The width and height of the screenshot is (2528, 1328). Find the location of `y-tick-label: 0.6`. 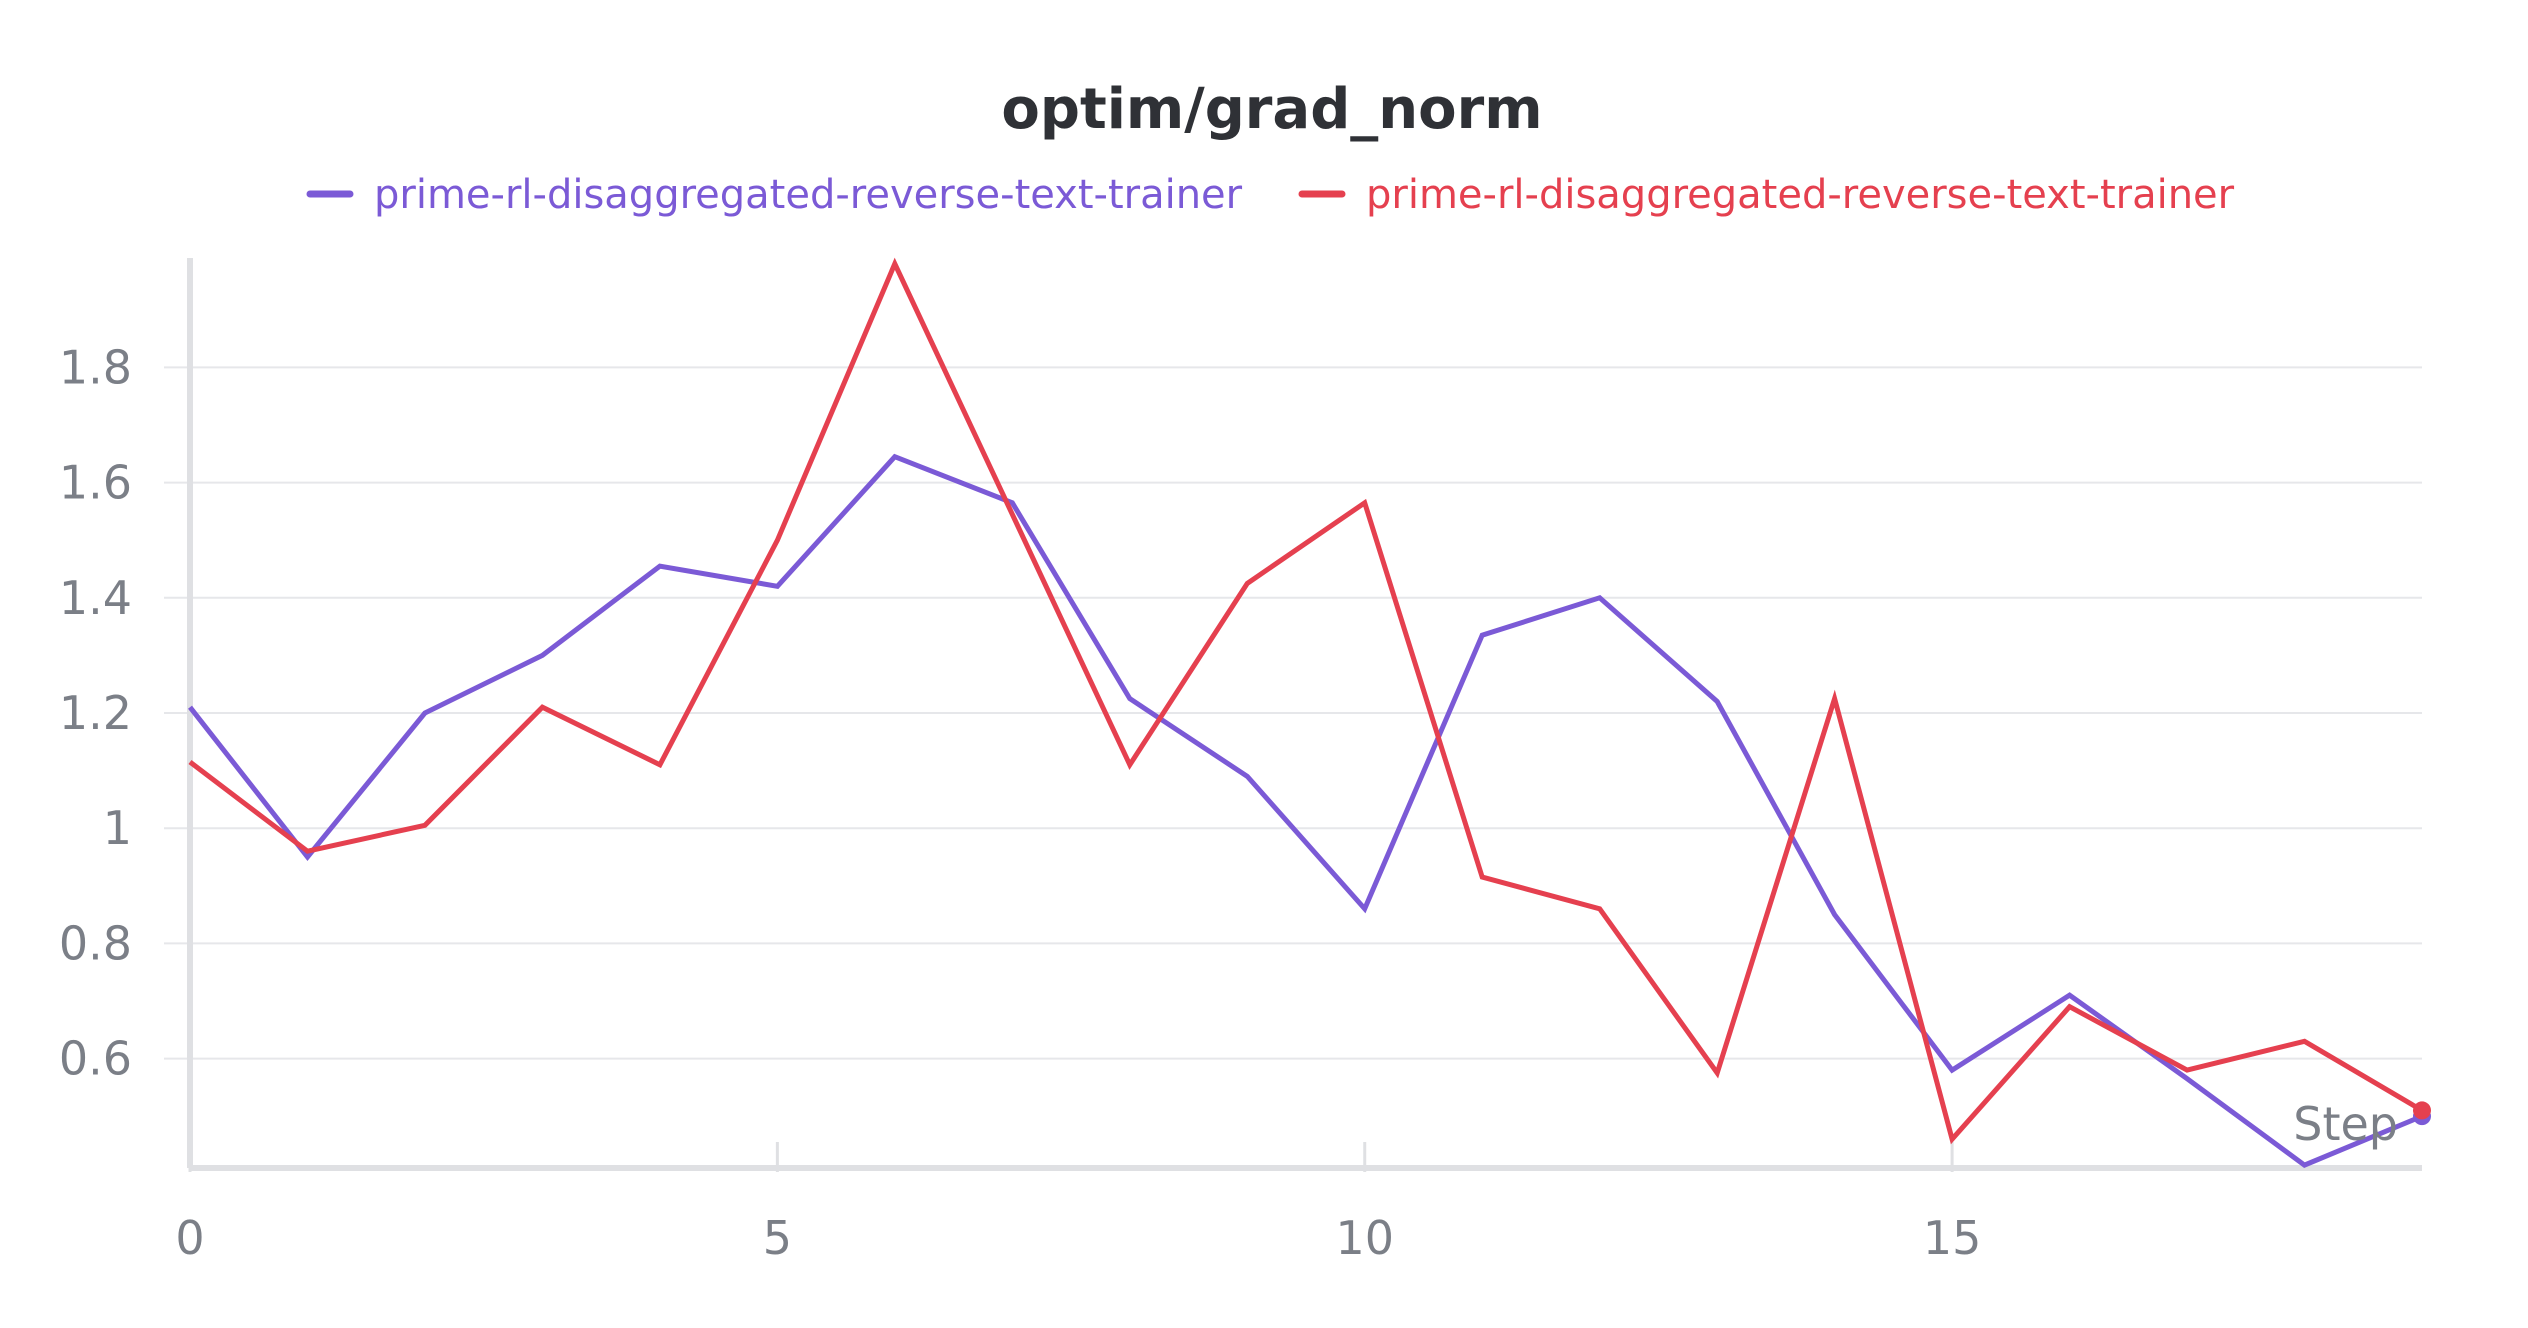

y-tick-label: 0.6 is located at coordinates (95, 1059).